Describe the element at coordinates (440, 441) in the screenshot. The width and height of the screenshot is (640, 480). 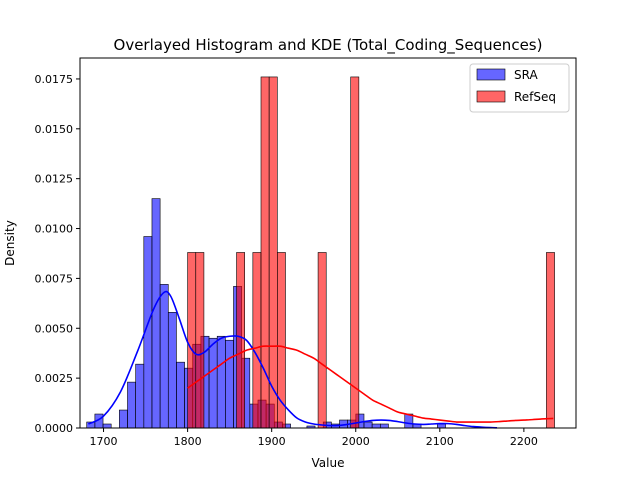
I see `x-tick-label: 2100` at that location.